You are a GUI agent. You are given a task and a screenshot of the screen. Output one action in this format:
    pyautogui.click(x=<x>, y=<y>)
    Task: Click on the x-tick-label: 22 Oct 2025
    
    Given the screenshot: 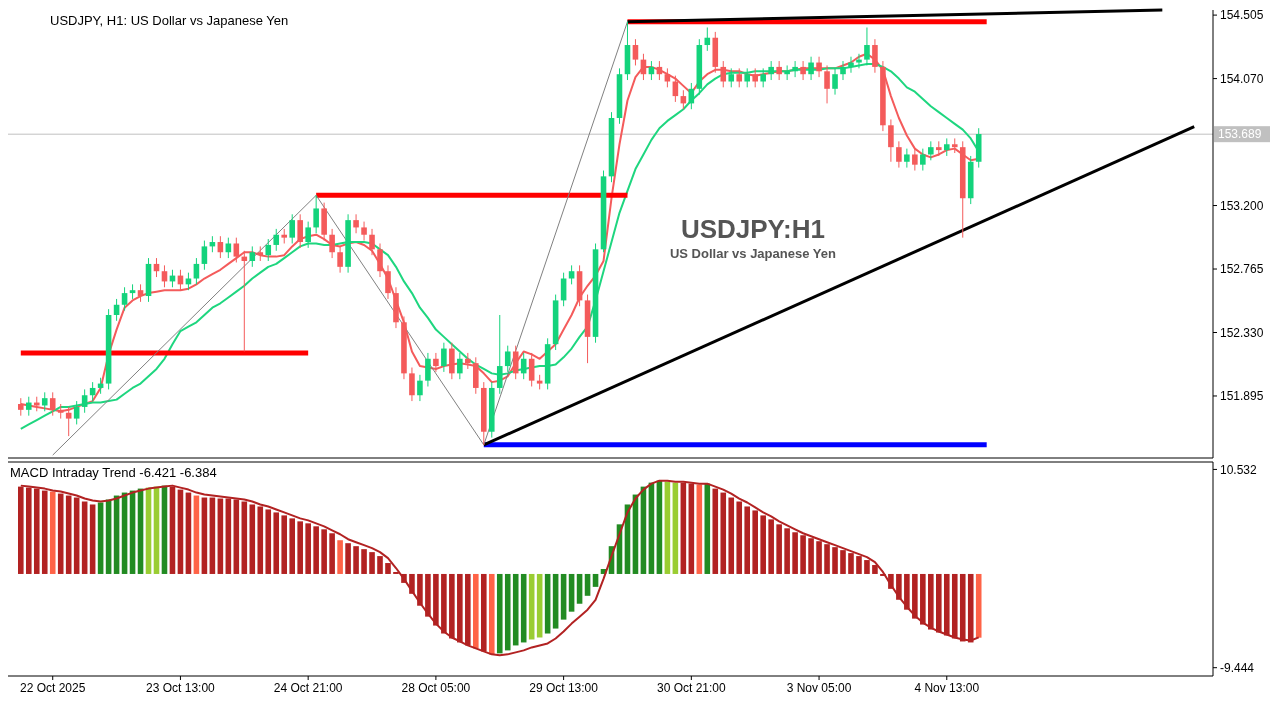 What is the action you would take?
    pyautogui.click(x=53, y=688)
    